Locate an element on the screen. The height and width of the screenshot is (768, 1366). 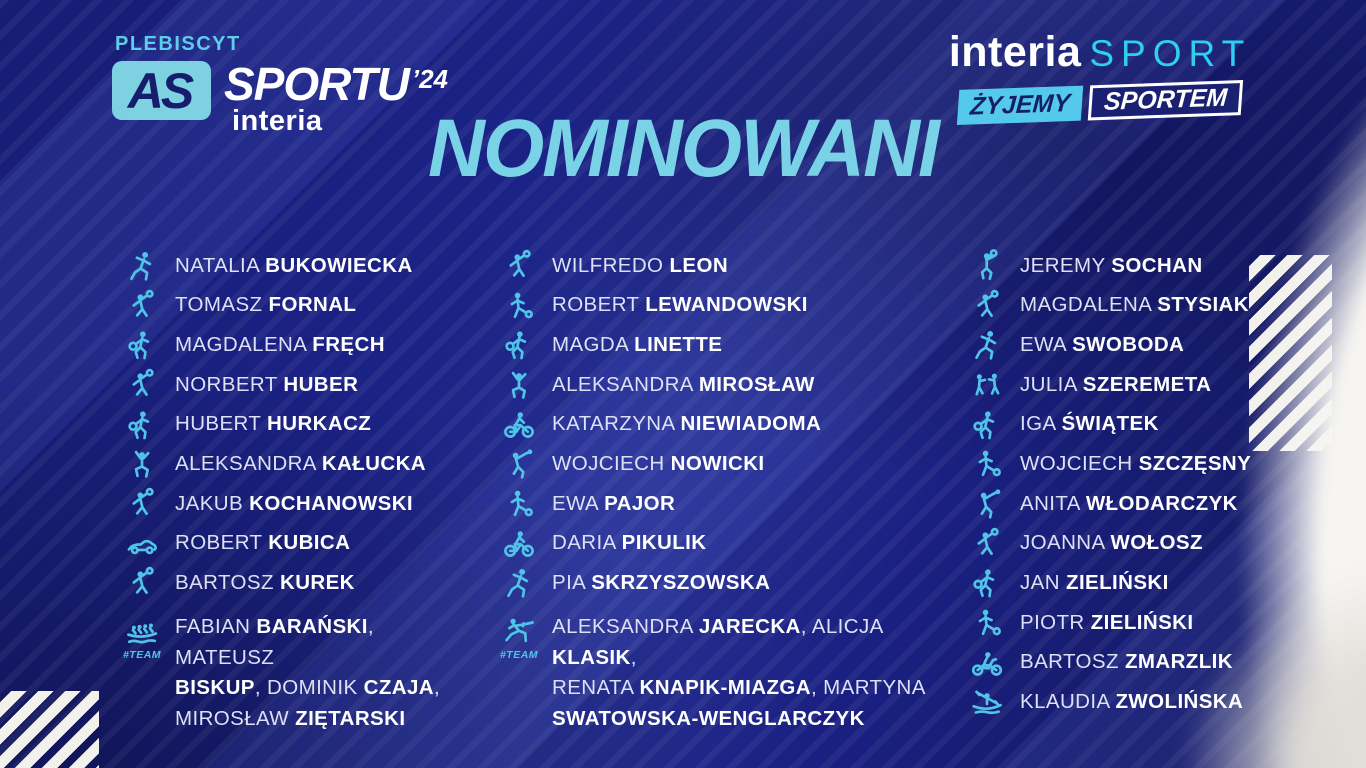
nominee-row: EWA SWOBODA is located at coordinates (1131, 345).